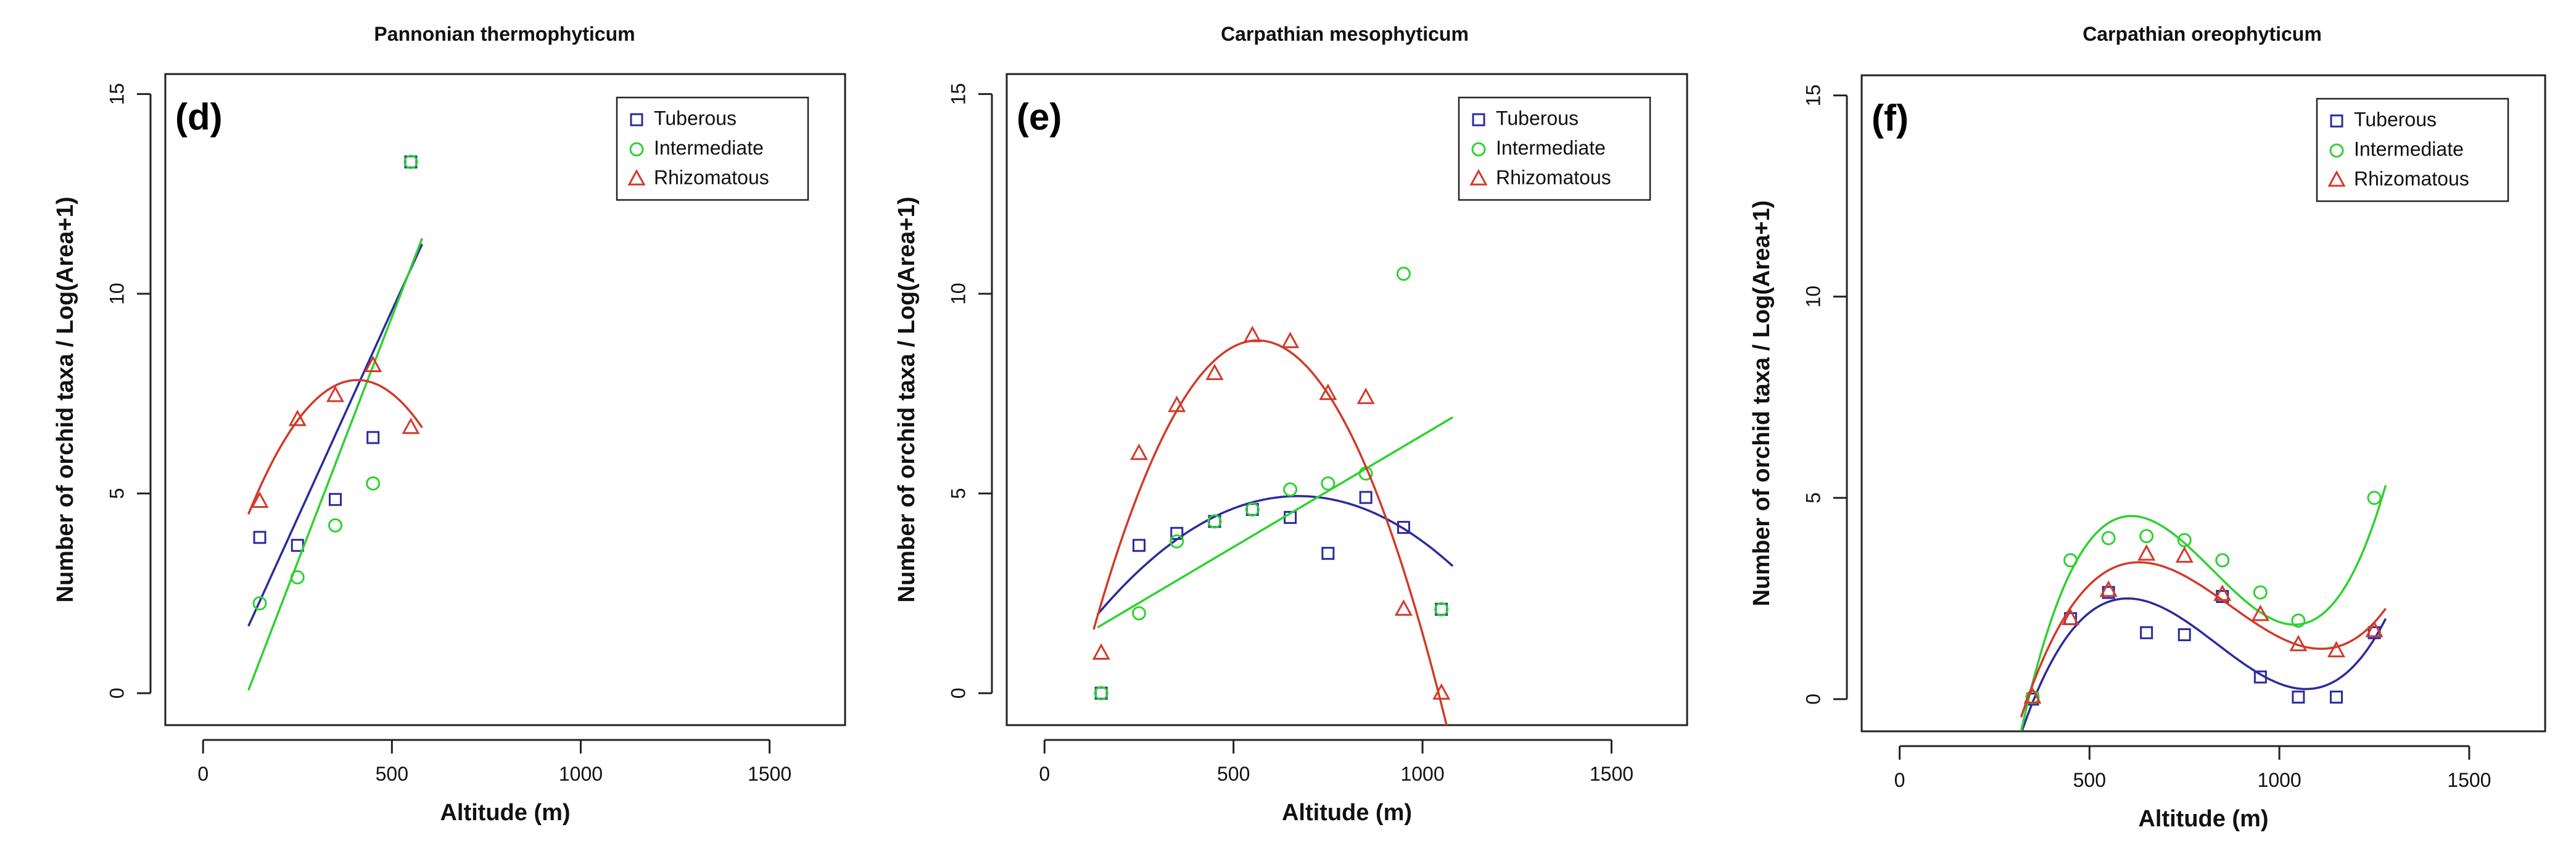 The height and width of the screenshot is (843, 2576). What do you see at coordinates (712, 148) in the screenshot?
I see `legend: Tuberous Intermediate Rhizomatous` at bounding box center [712, 148].